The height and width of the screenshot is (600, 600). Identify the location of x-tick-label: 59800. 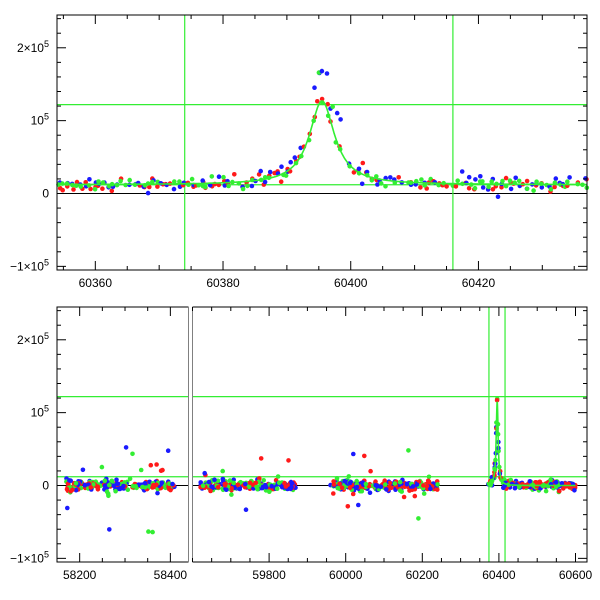
(269, 575).